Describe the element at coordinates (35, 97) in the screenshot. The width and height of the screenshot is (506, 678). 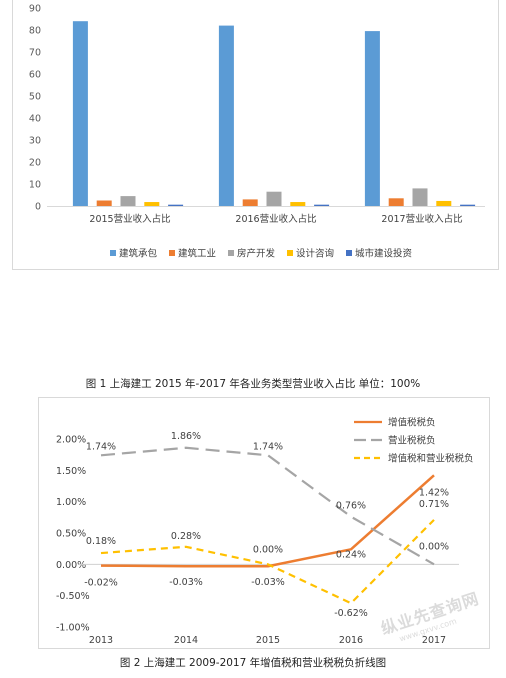
I see `y-tick-label: 50` at that location.